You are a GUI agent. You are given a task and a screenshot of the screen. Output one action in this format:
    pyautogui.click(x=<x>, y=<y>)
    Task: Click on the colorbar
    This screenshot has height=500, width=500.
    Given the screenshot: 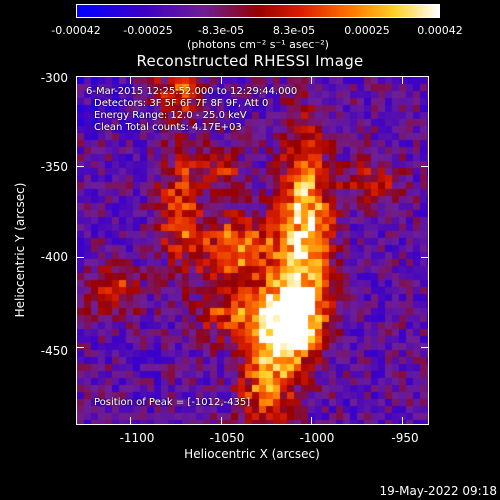 What is the action you would take?
    pyautogui.click(x=258, y=11)
    